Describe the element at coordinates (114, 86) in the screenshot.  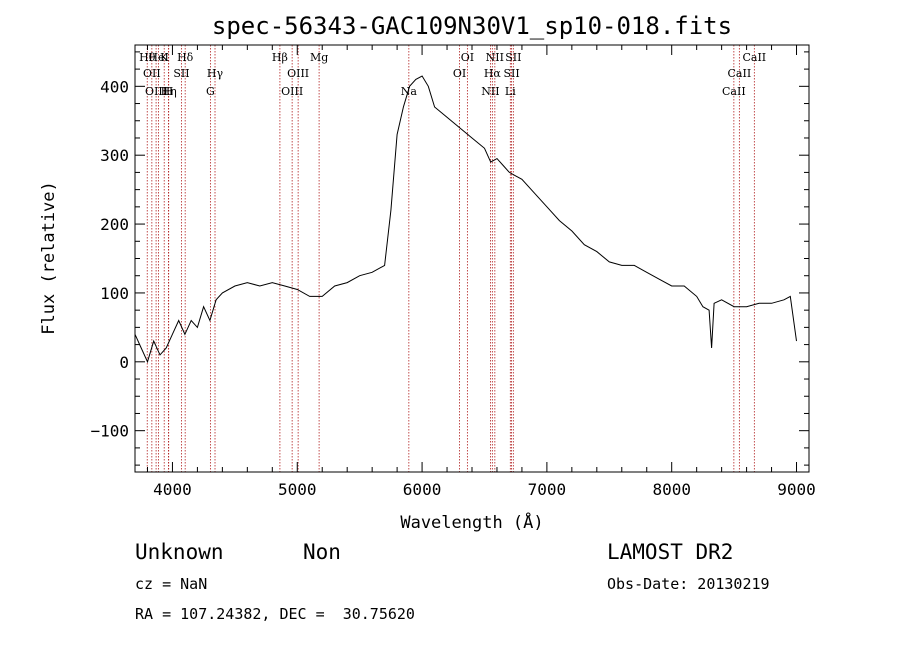
I see `y-tick-label: 400` at that location.